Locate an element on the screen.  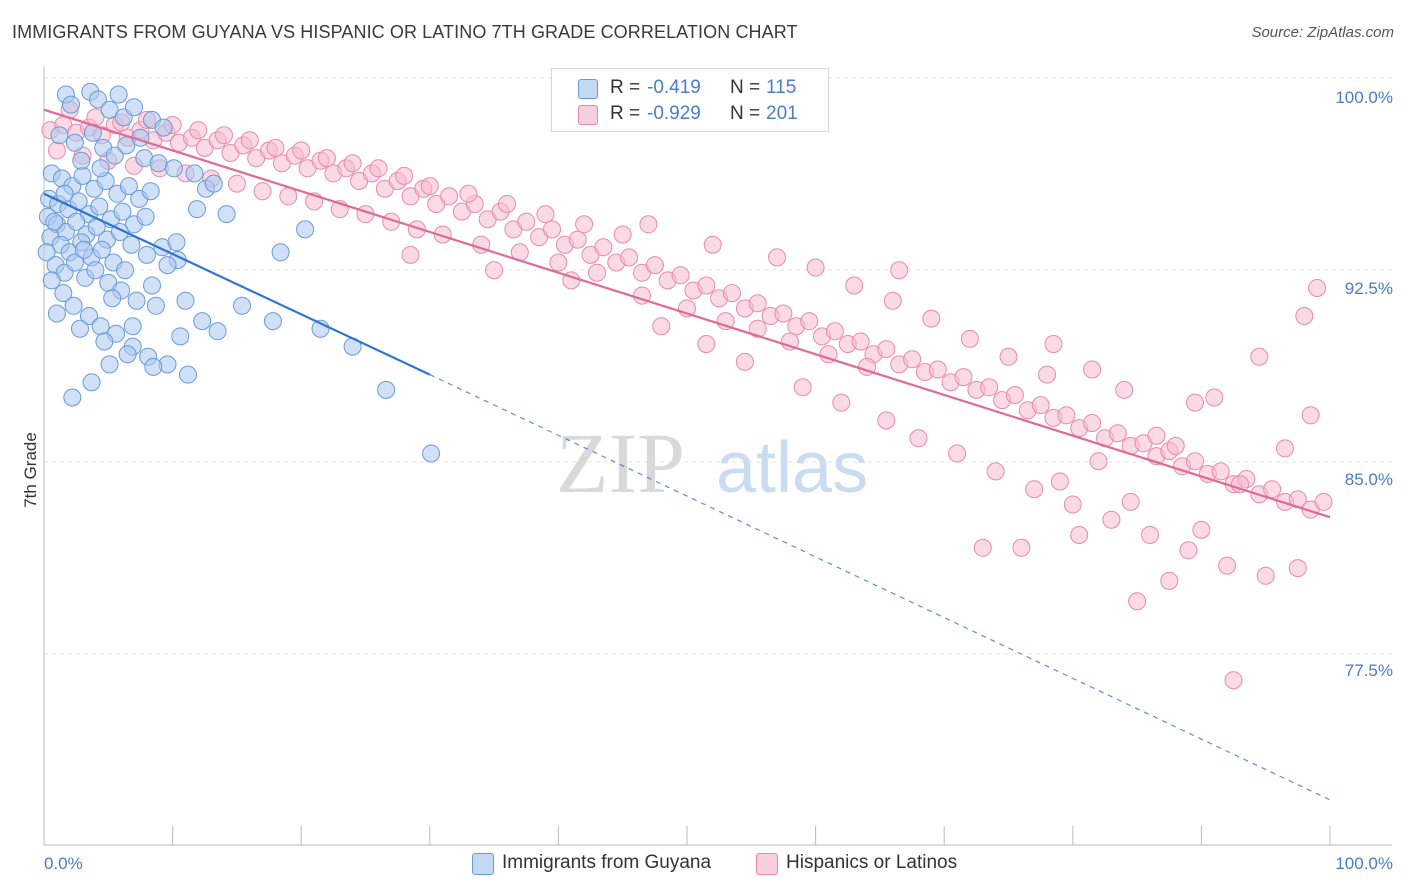
watermark-atlas: atlas is located at coordinates (792, 468).